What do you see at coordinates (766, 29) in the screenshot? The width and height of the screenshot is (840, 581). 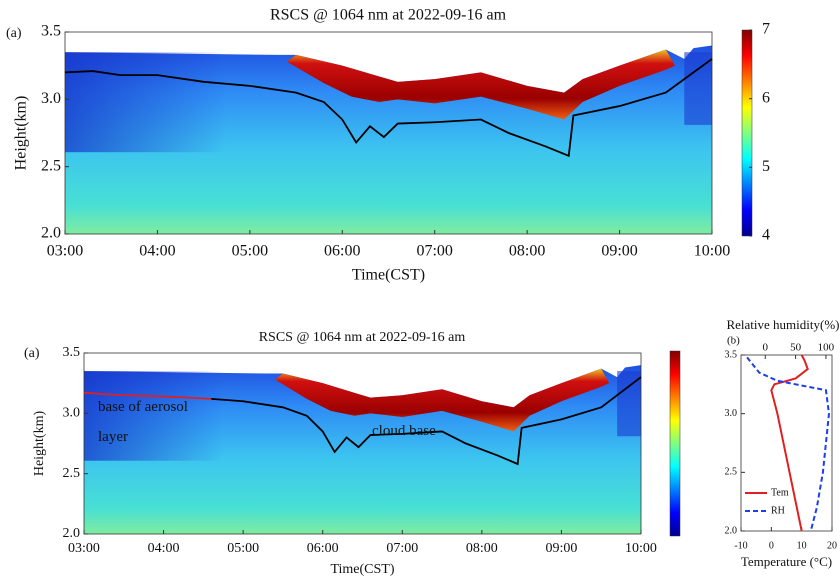 I see `colorbar-label: 7` at bounding box center [766, 29].